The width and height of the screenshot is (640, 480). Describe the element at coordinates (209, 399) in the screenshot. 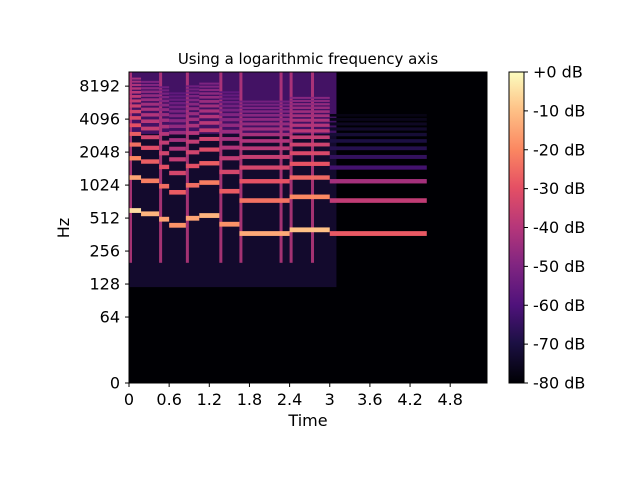

I see `x-tick-label: 1.2` at that location.